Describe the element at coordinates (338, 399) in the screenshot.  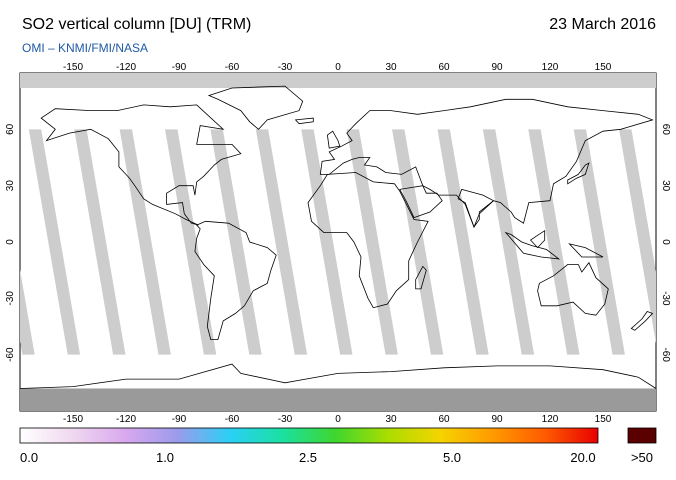
I see `south-polar-gap` at that location.